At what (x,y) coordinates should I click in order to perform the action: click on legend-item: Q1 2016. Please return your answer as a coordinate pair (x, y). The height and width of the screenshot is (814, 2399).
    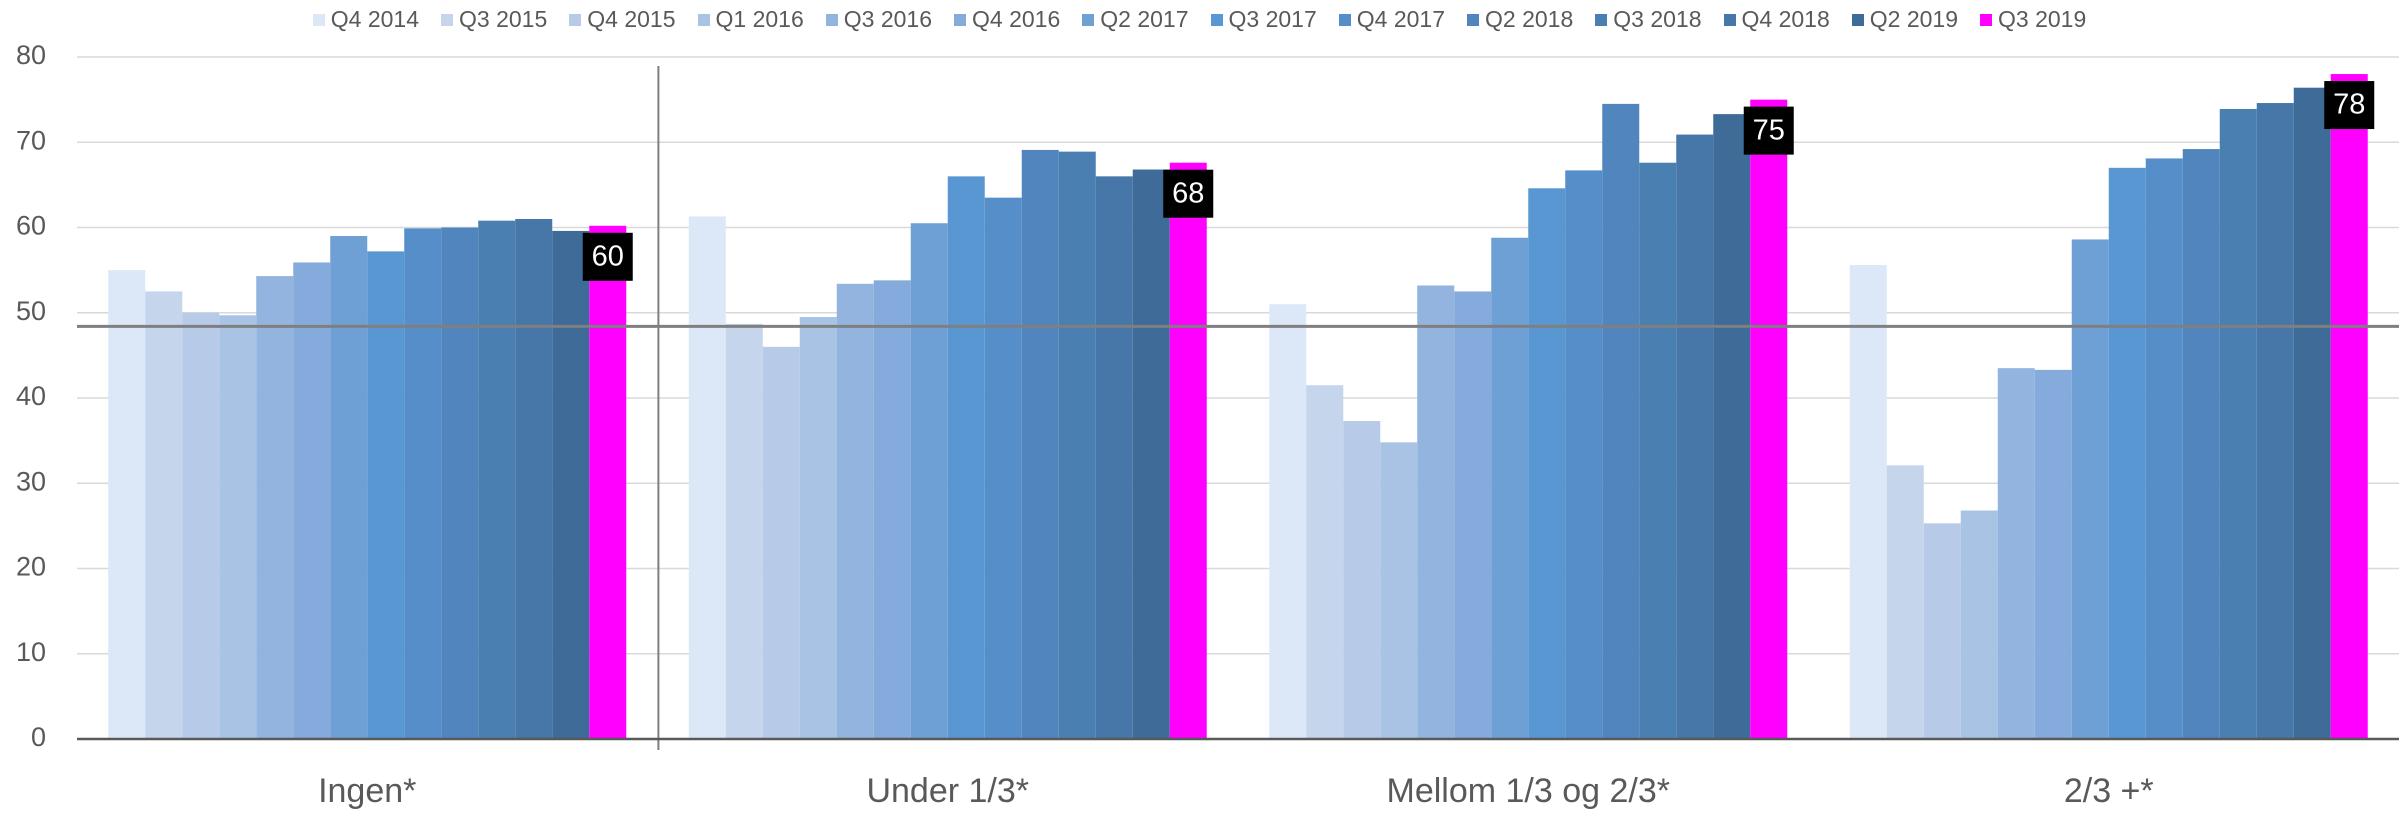
    Looking at the image, I should click on (750, 19).